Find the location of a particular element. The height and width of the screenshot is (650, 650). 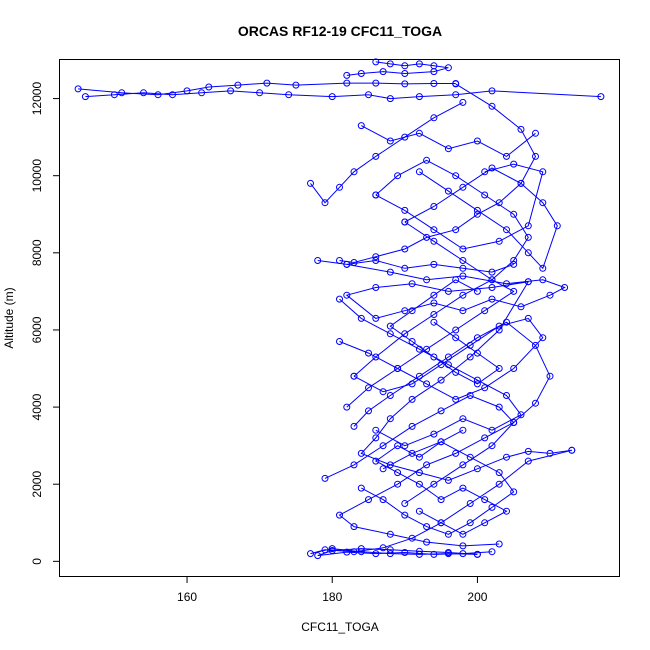

x-tick-label: 160 is located at coordinates (187, 597).